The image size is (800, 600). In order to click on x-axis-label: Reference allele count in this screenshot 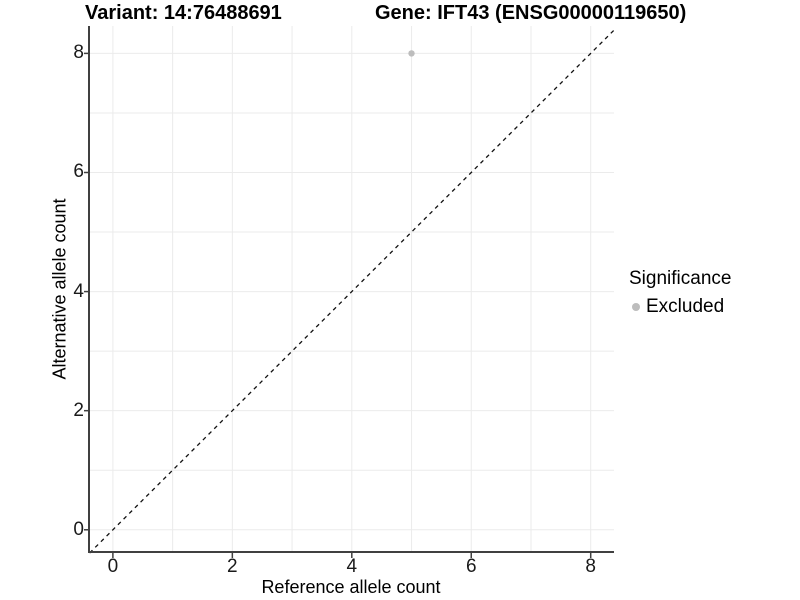, I will do `click(351, 587)`.